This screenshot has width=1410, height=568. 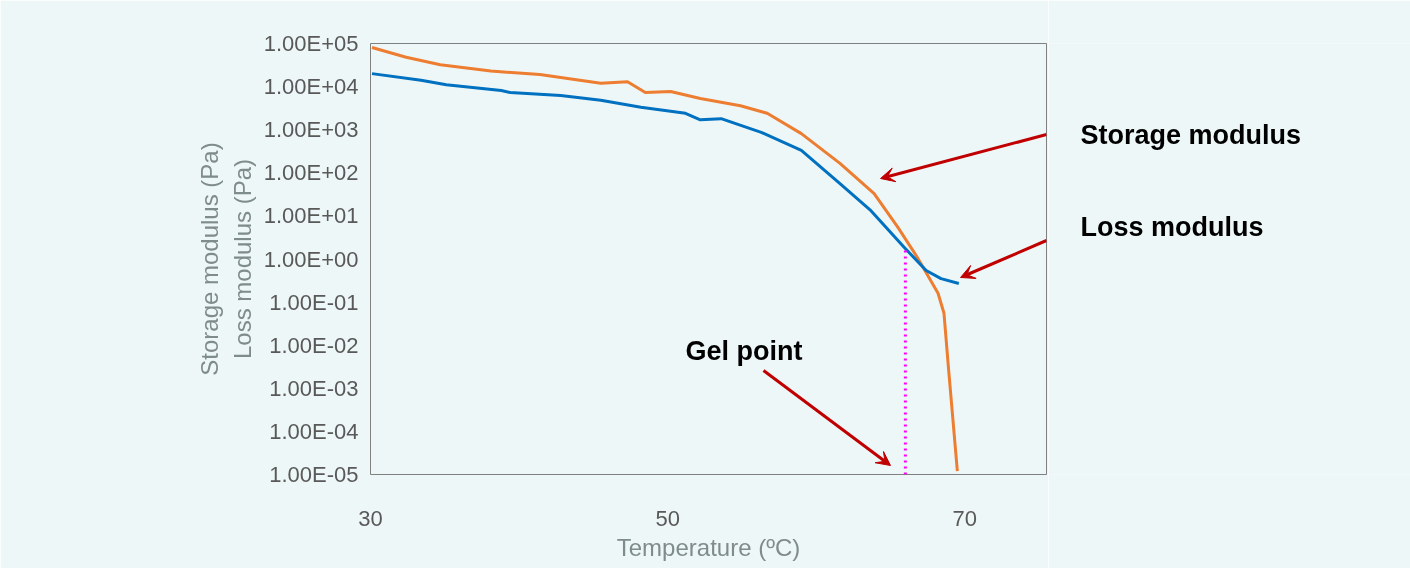 What do you see at coordinates (311, 87) in the screenshot?
I see `y-tick-label: 1.00E+04` at bounding box center [311, 87].